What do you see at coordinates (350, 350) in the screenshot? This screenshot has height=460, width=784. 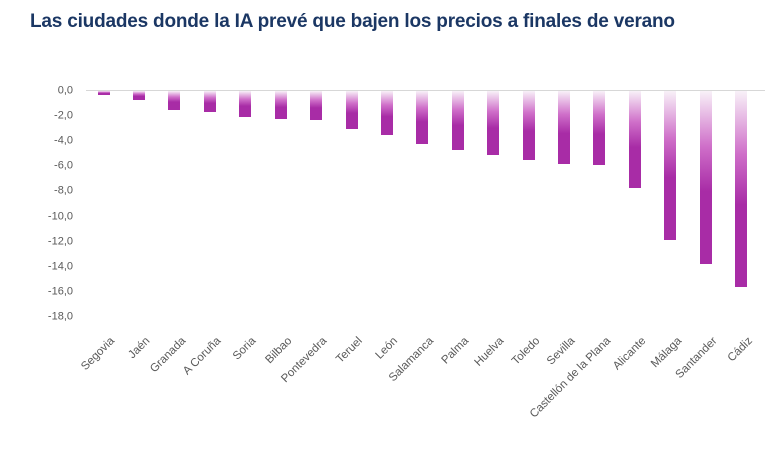 I see `x-category-label: Teruel` at bounding box center [350, 350].